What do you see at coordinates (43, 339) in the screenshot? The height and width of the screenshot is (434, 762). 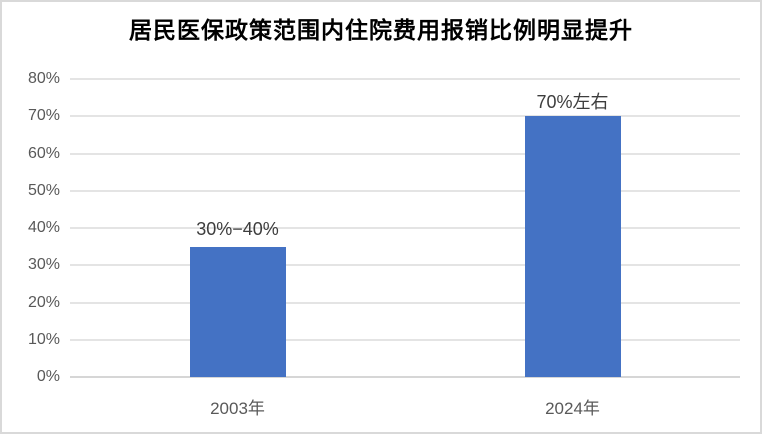 I see `y-axis-tick-label: 10%` at bounding box center [43, 339].